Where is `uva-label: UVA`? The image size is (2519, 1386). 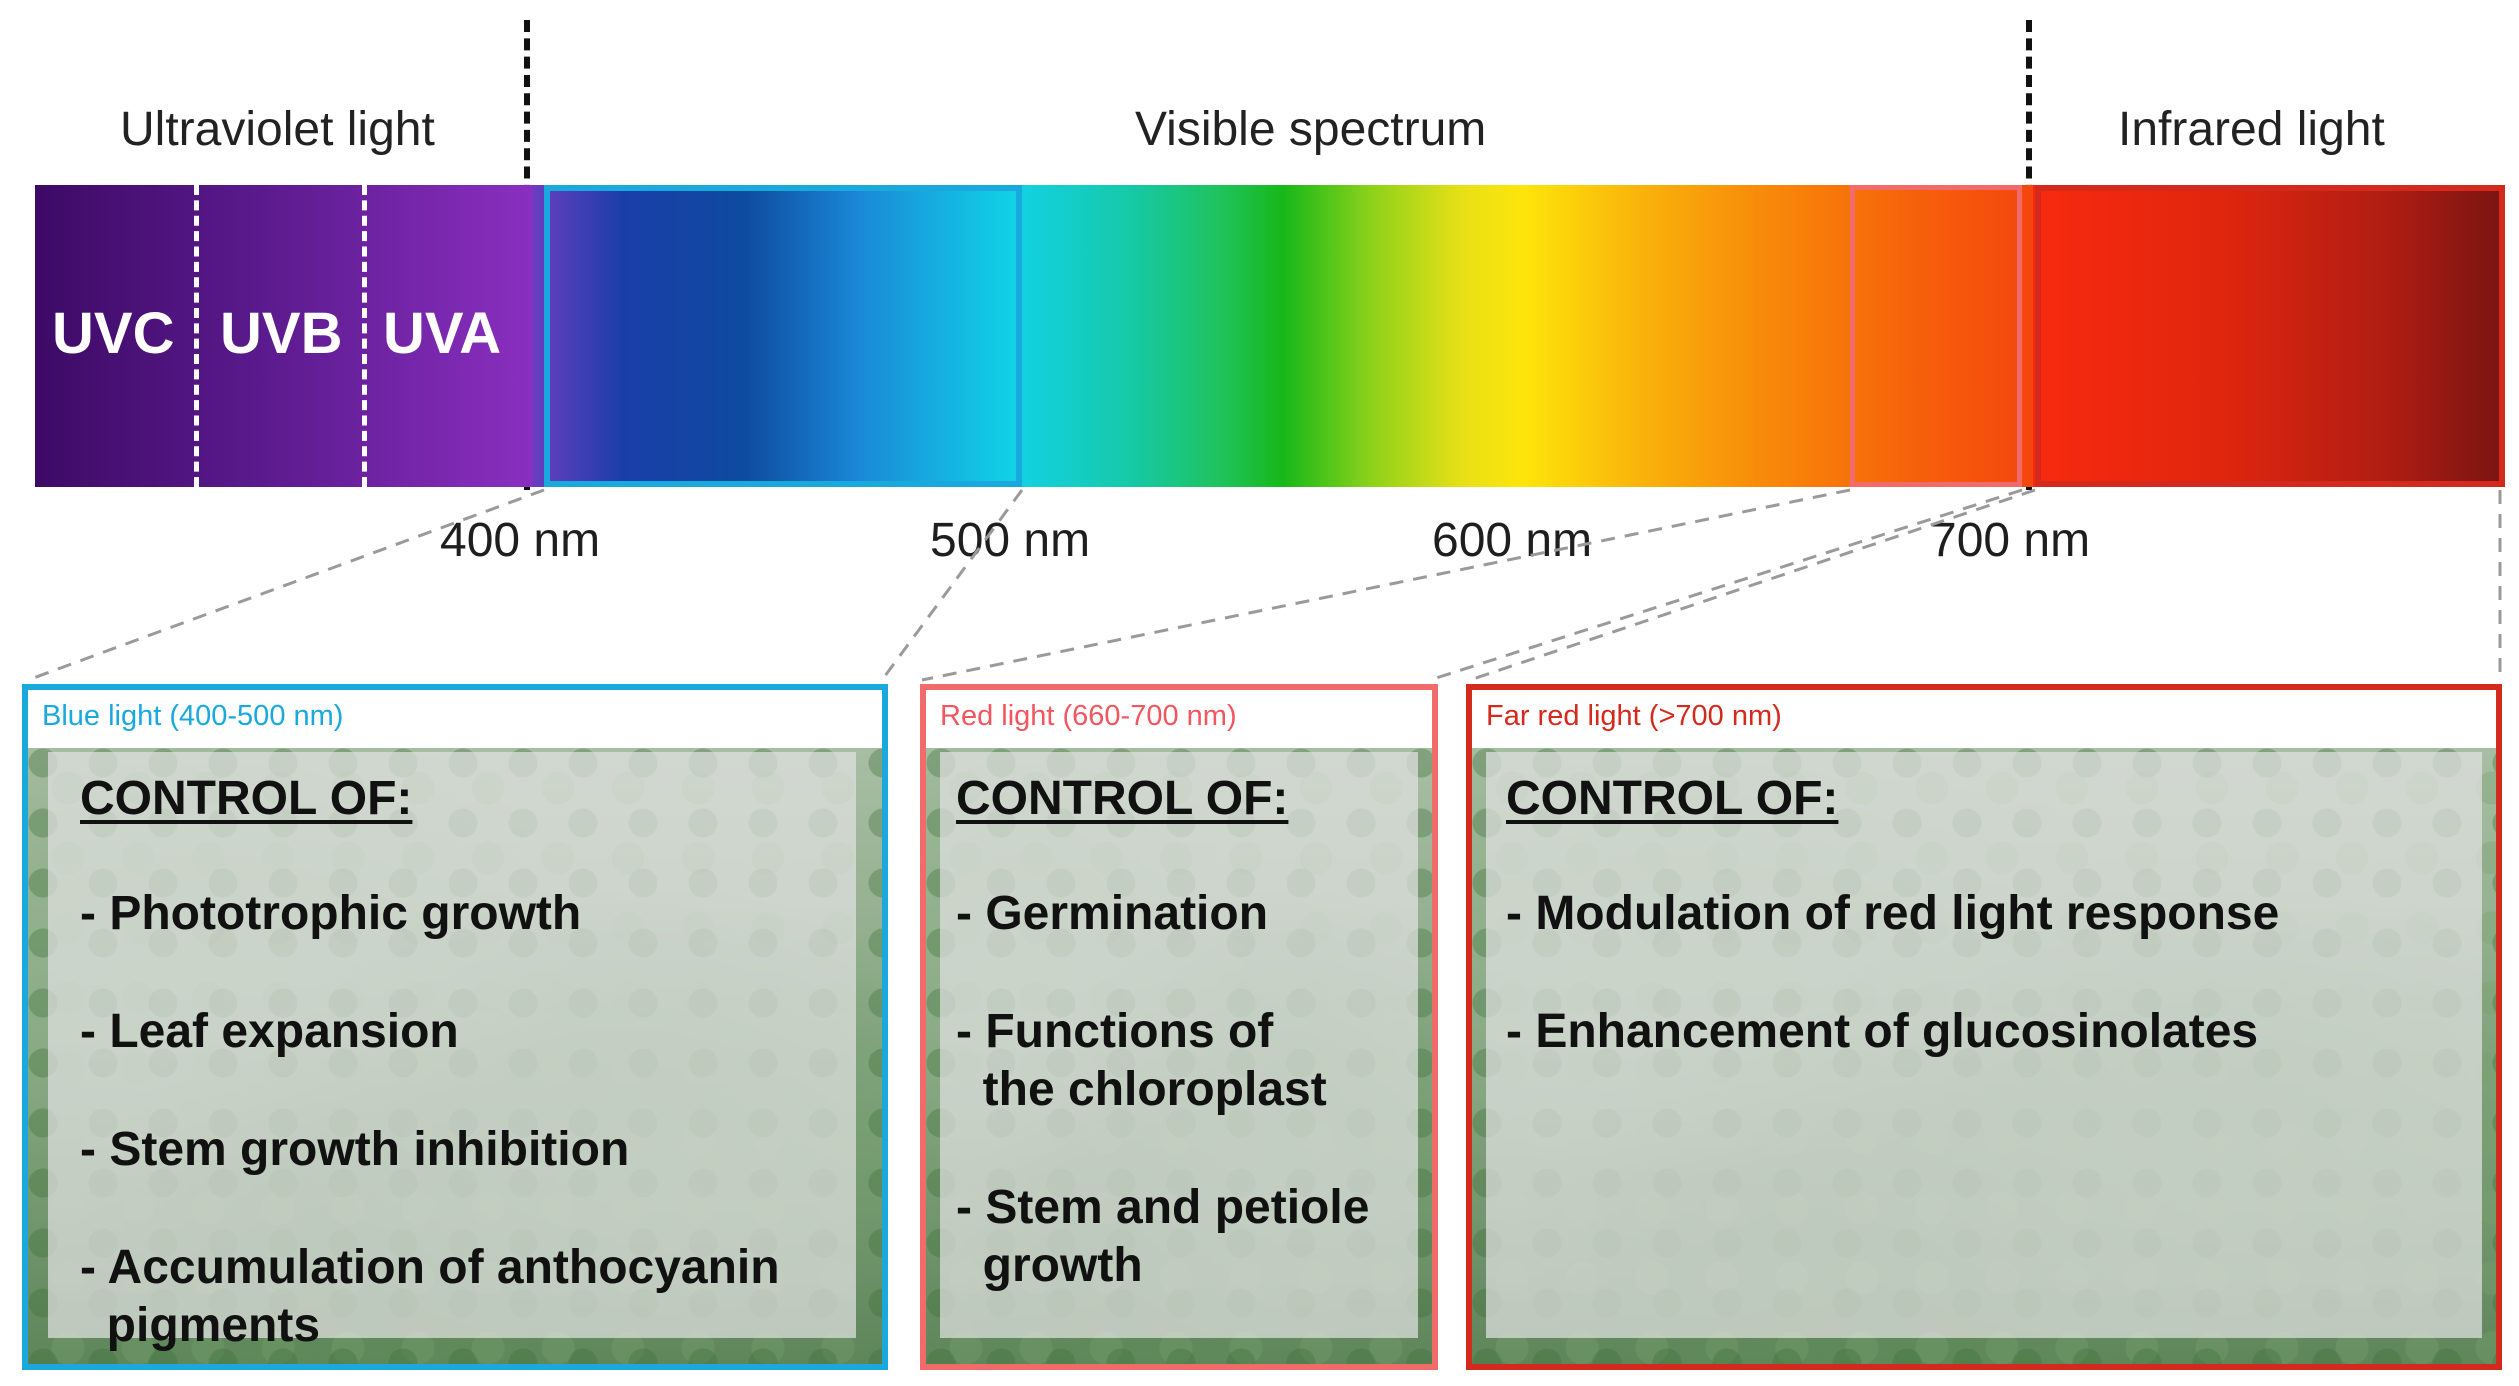 uva-label: UVA is located at coordinates (442, 333).